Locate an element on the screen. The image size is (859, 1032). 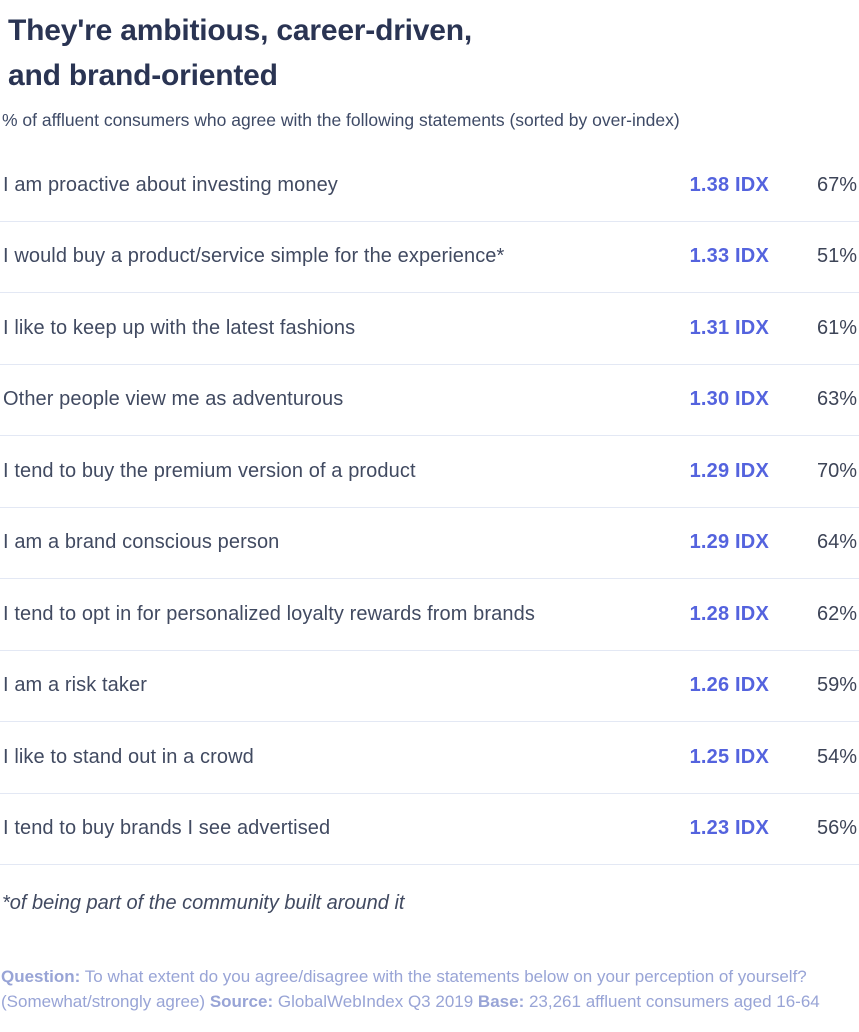
source-label: Source: is located at coordinates (241, 1001).